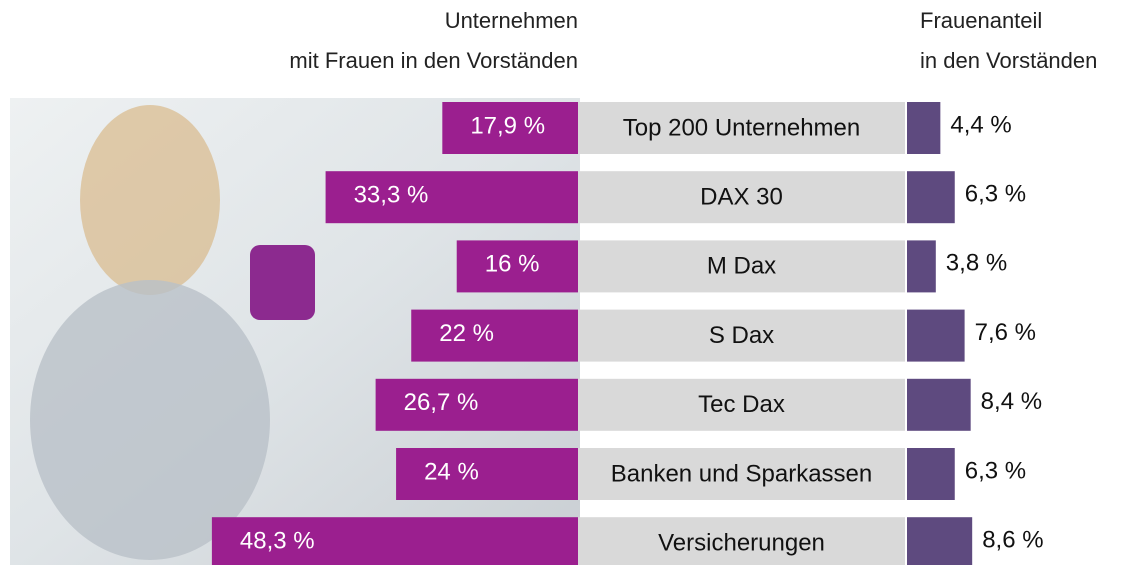  I want to click on data-label: 8,6 %, so click(1012, 540).